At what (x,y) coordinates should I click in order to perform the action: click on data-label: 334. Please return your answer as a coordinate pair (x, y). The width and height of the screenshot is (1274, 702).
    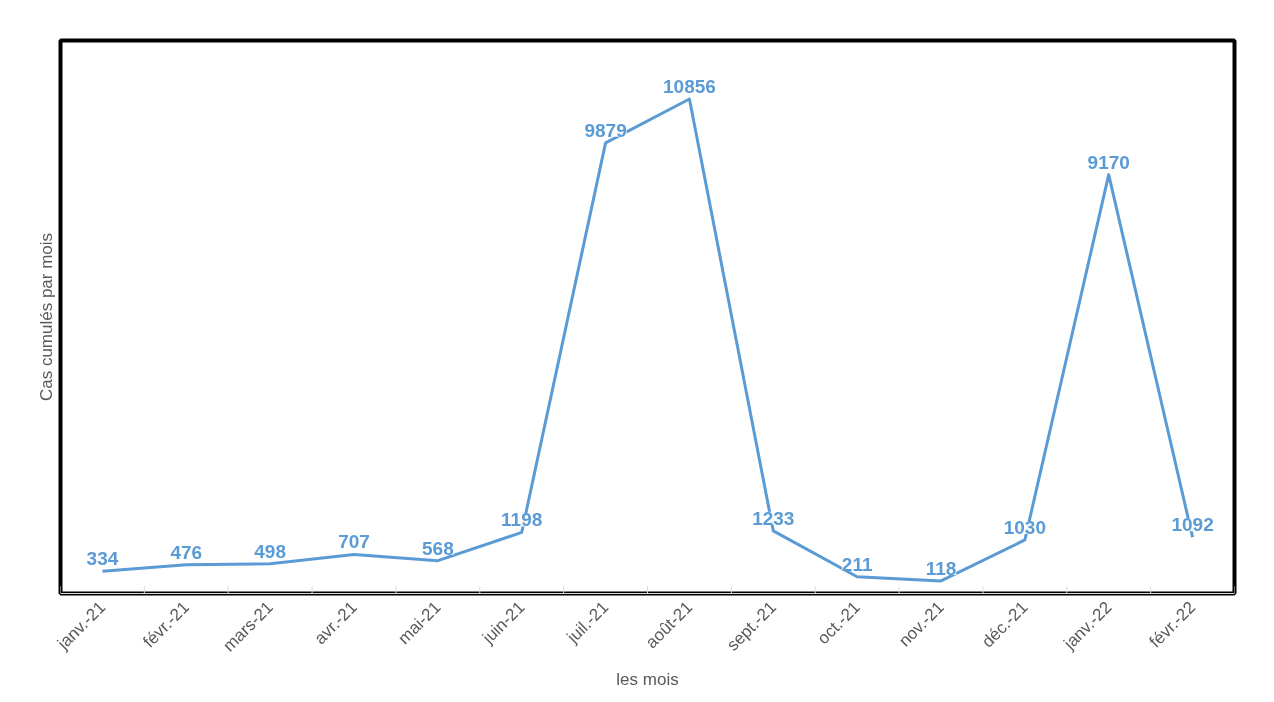
    Looking at the image, I should click on (102, 559).